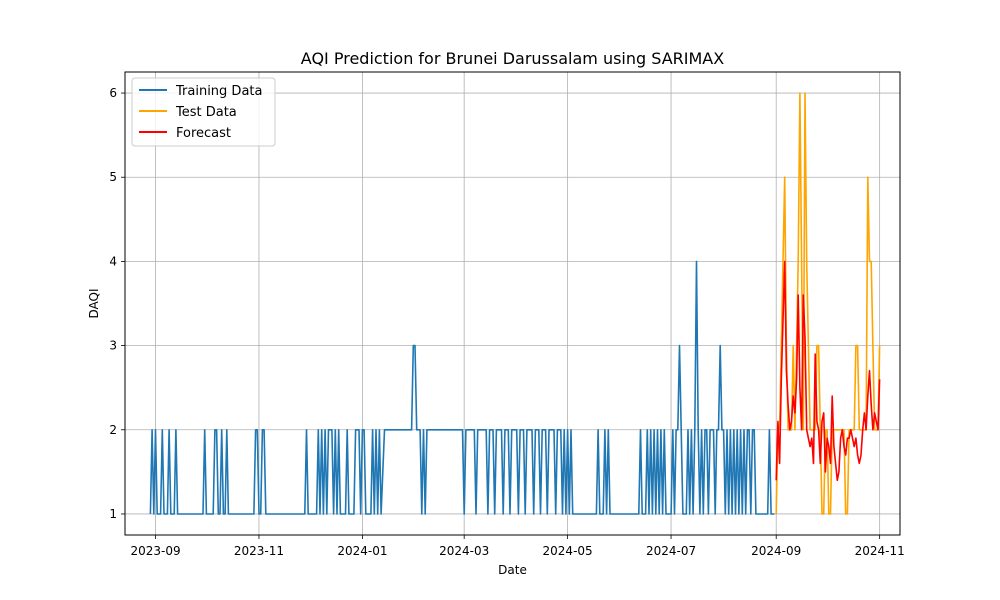 The height and width of the screenshot is (600, 1000). I want to click on y-axis-label: DAQI, so click(94, 303).